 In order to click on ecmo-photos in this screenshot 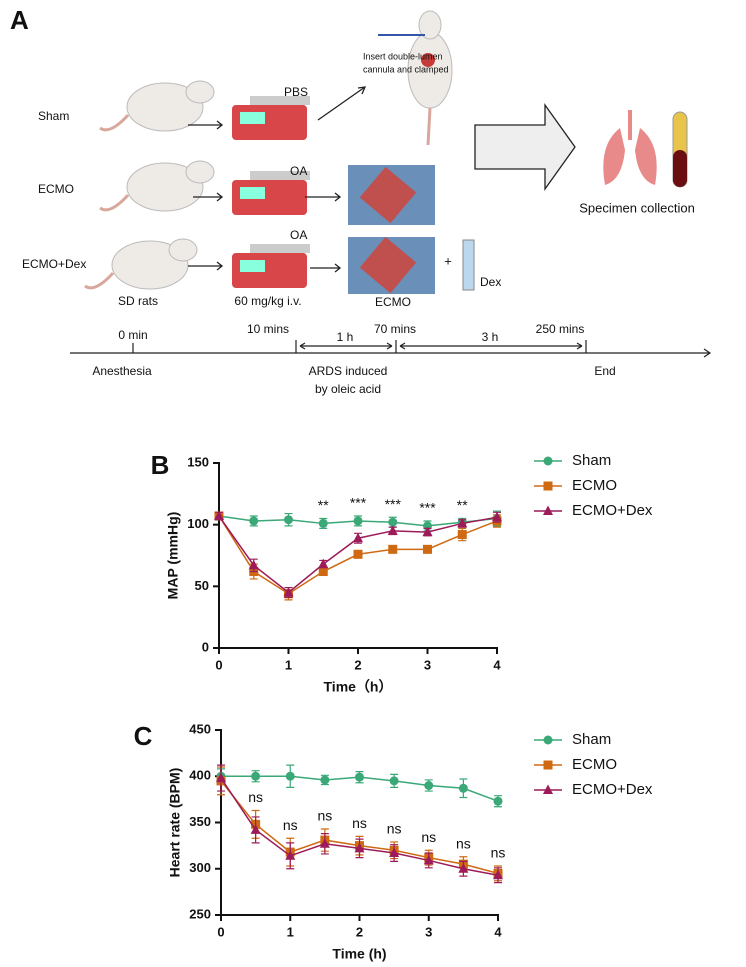, I will do `click(391, 229)`.